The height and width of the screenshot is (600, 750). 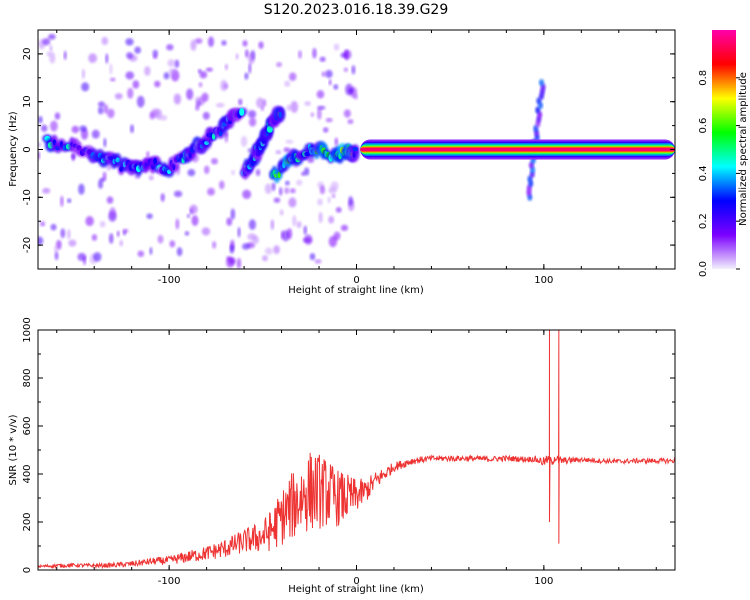 I want to click on y-tick-label: -20, so click(x=27, y=245).